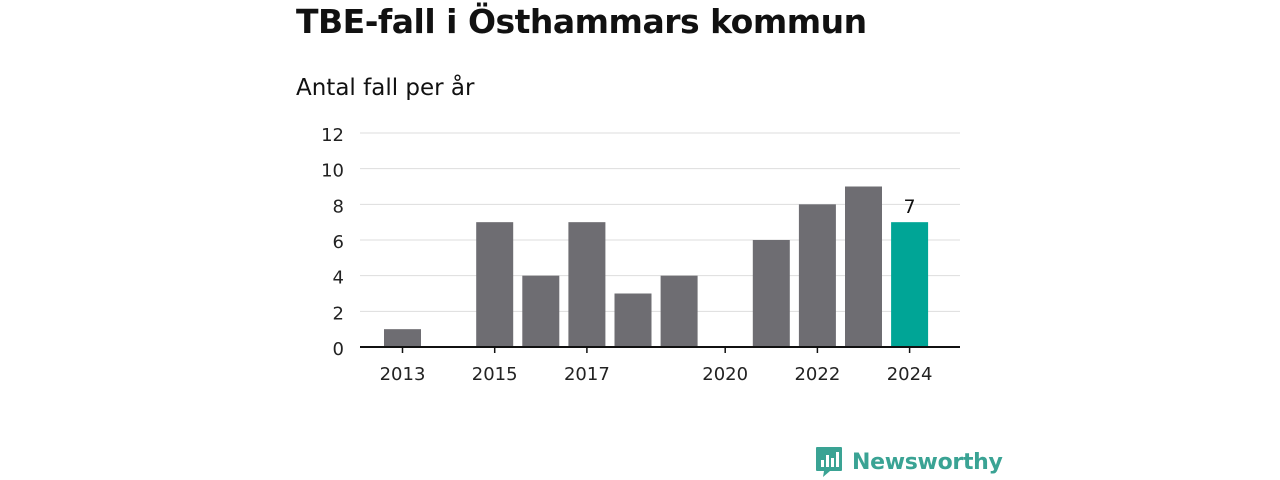 The image size is (1280, 480). I want to click on y-tick-label: 10, so click(332, 171).